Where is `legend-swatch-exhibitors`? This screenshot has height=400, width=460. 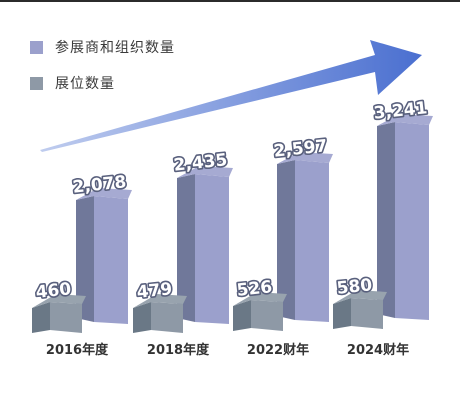
legend-swatch-exhibitors is located at coordinates (36, 47).